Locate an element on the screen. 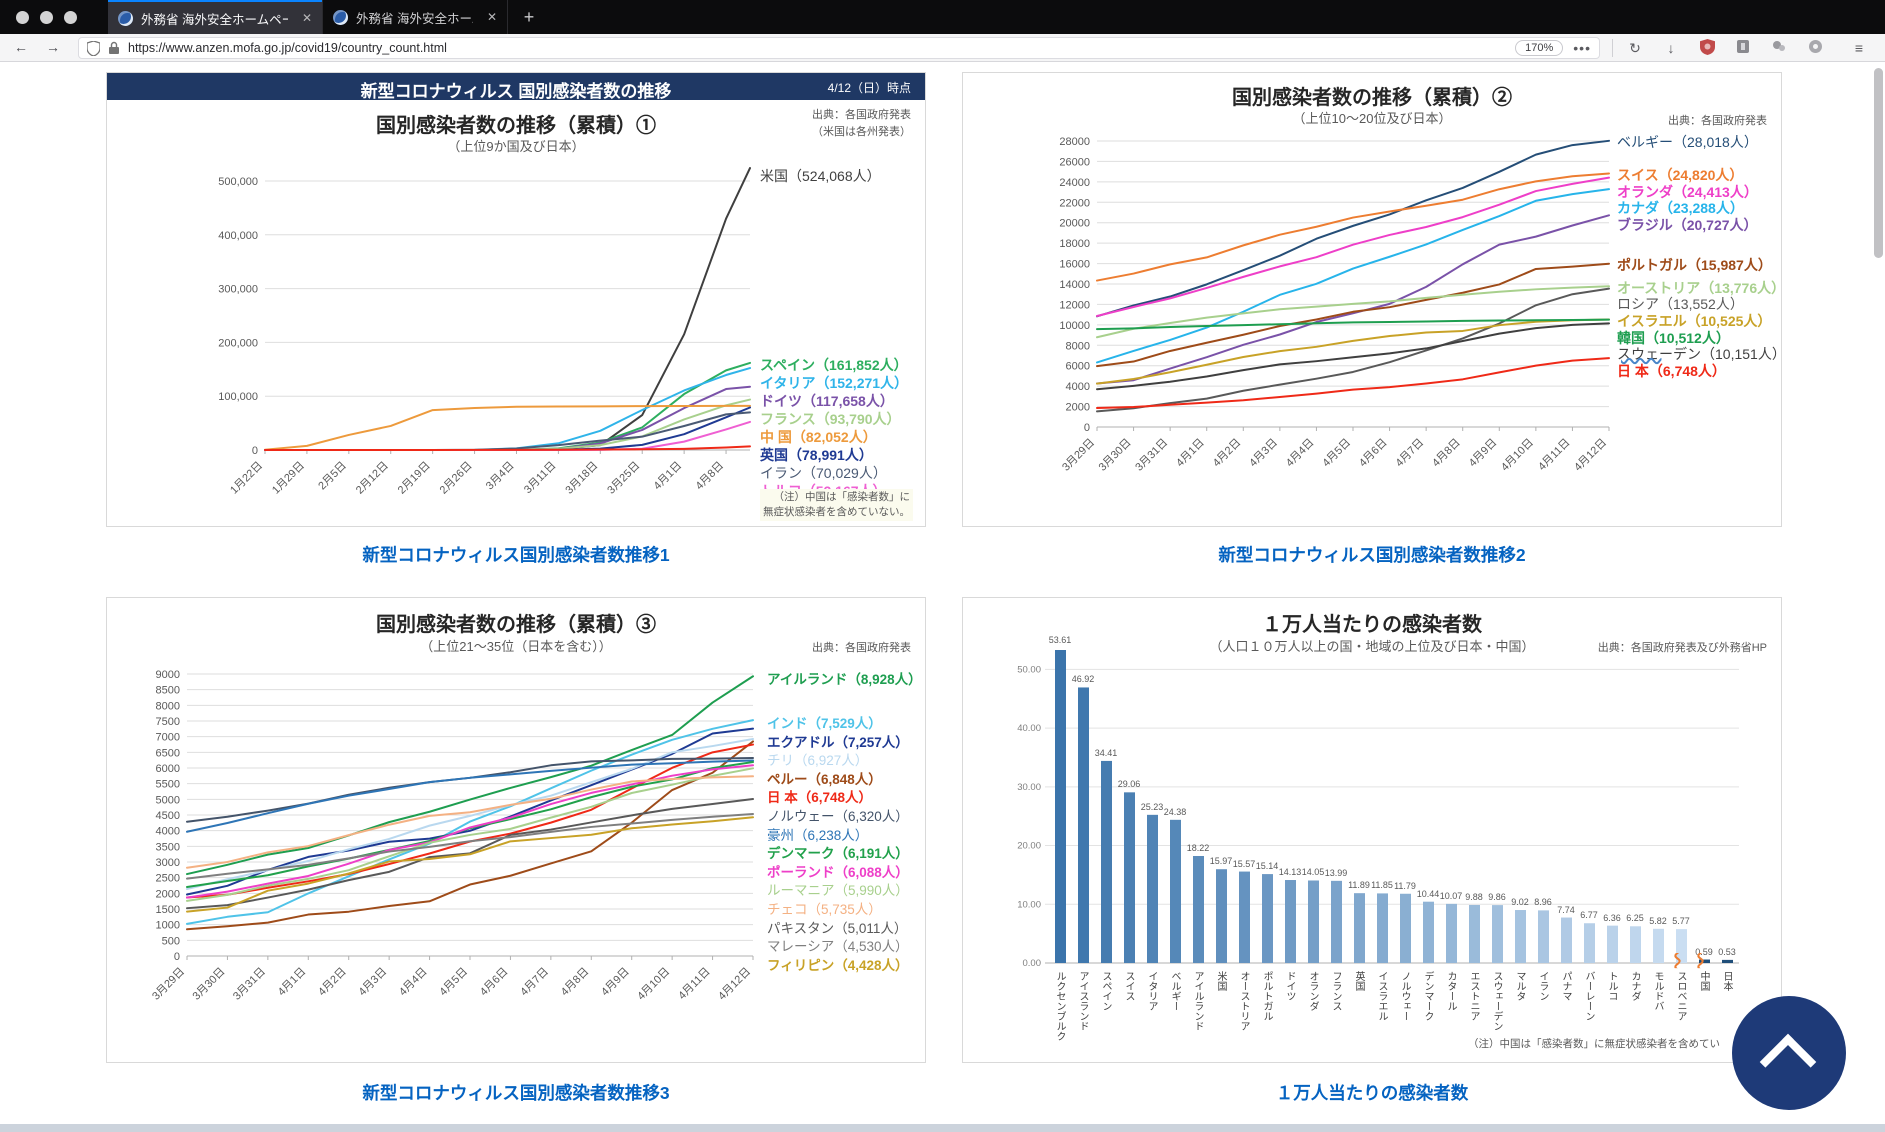 This screenshot has width=1885, height=1132. bar-ドイツ is located at coordinates (1290, 921).